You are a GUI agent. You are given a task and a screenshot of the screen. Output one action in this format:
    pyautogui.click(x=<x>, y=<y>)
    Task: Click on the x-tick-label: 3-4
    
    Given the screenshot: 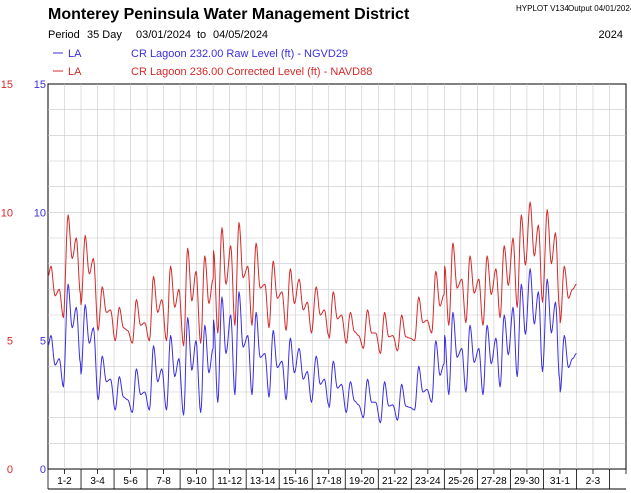 What is the action you would take?
    pyautogui.click(x=97, y=481)
    